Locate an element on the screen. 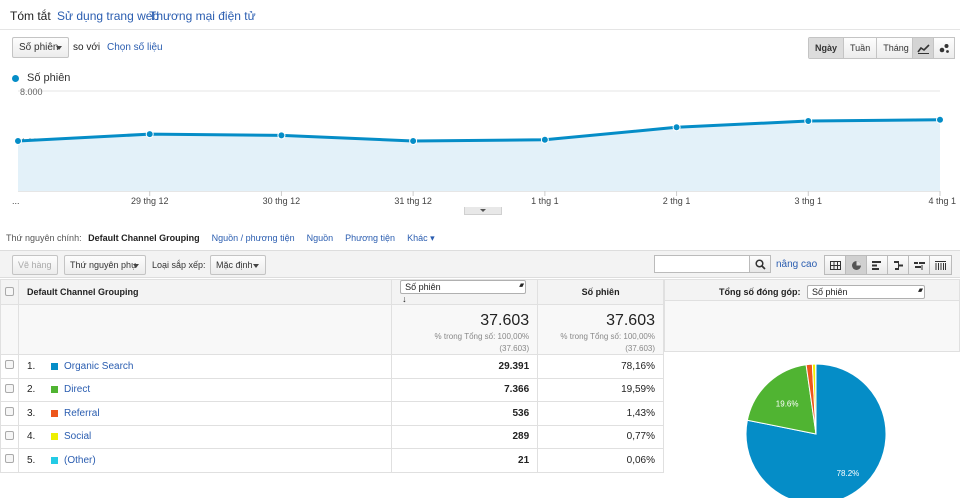  metric-header-cell: Số phiên ↓ is located at coordinates (465, 292).